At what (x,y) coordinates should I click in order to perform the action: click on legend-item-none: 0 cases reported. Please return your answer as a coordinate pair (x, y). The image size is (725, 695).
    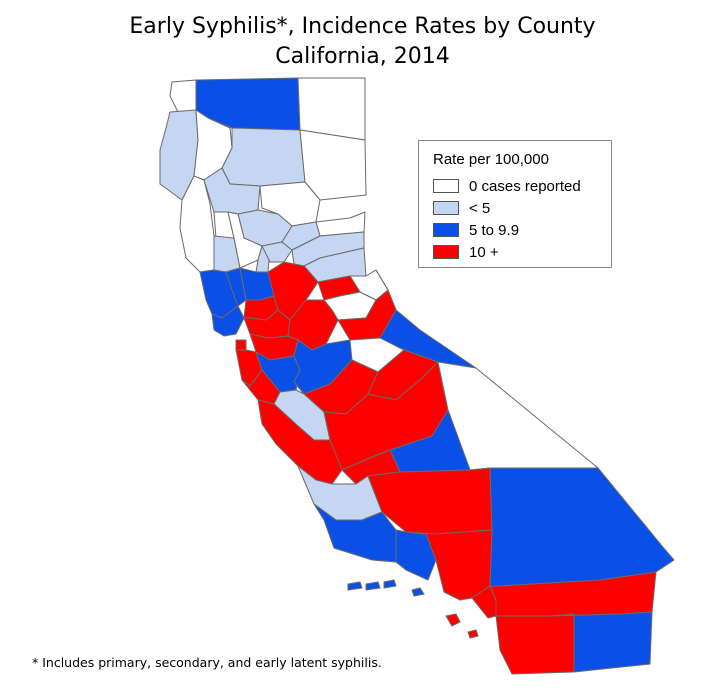
    Looking at the image, I should click on (507, 186).